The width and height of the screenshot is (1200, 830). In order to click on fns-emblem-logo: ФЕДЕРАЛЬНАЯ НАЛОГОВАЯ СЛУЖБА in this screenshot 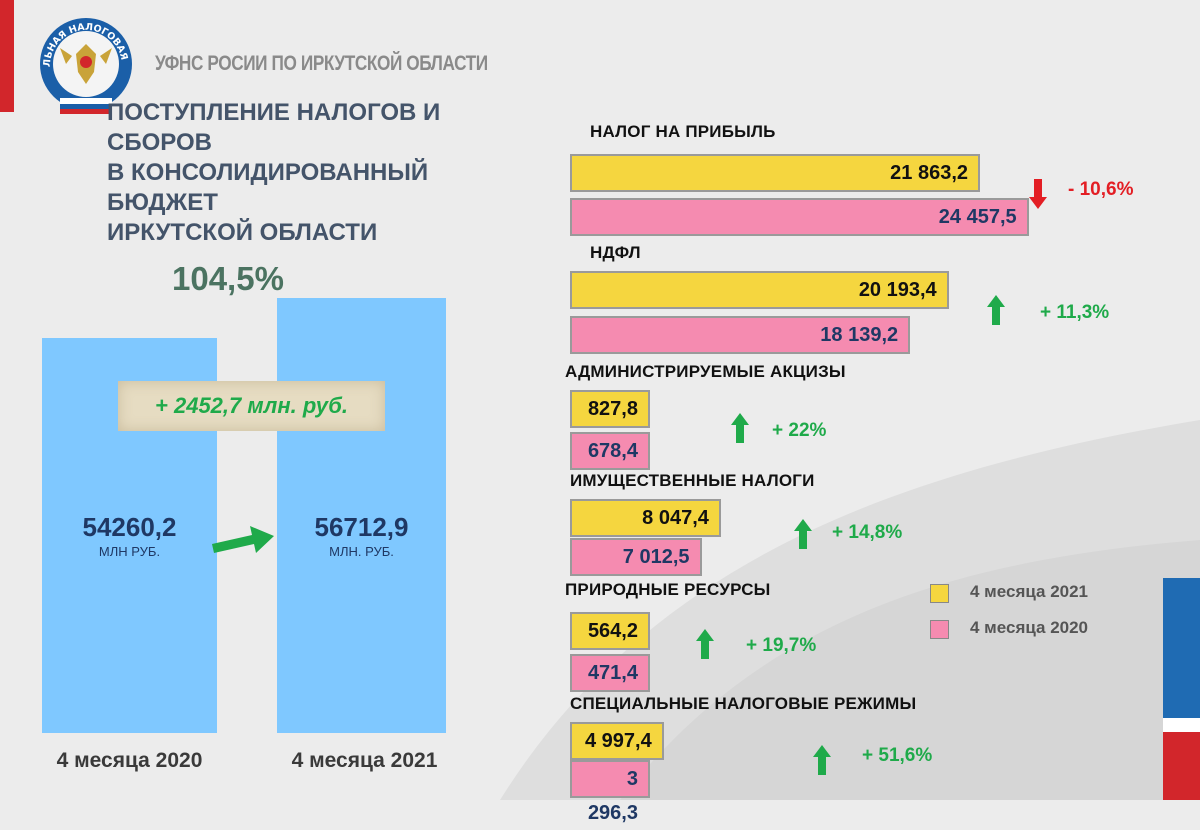, I will do `click(84, 64)`.